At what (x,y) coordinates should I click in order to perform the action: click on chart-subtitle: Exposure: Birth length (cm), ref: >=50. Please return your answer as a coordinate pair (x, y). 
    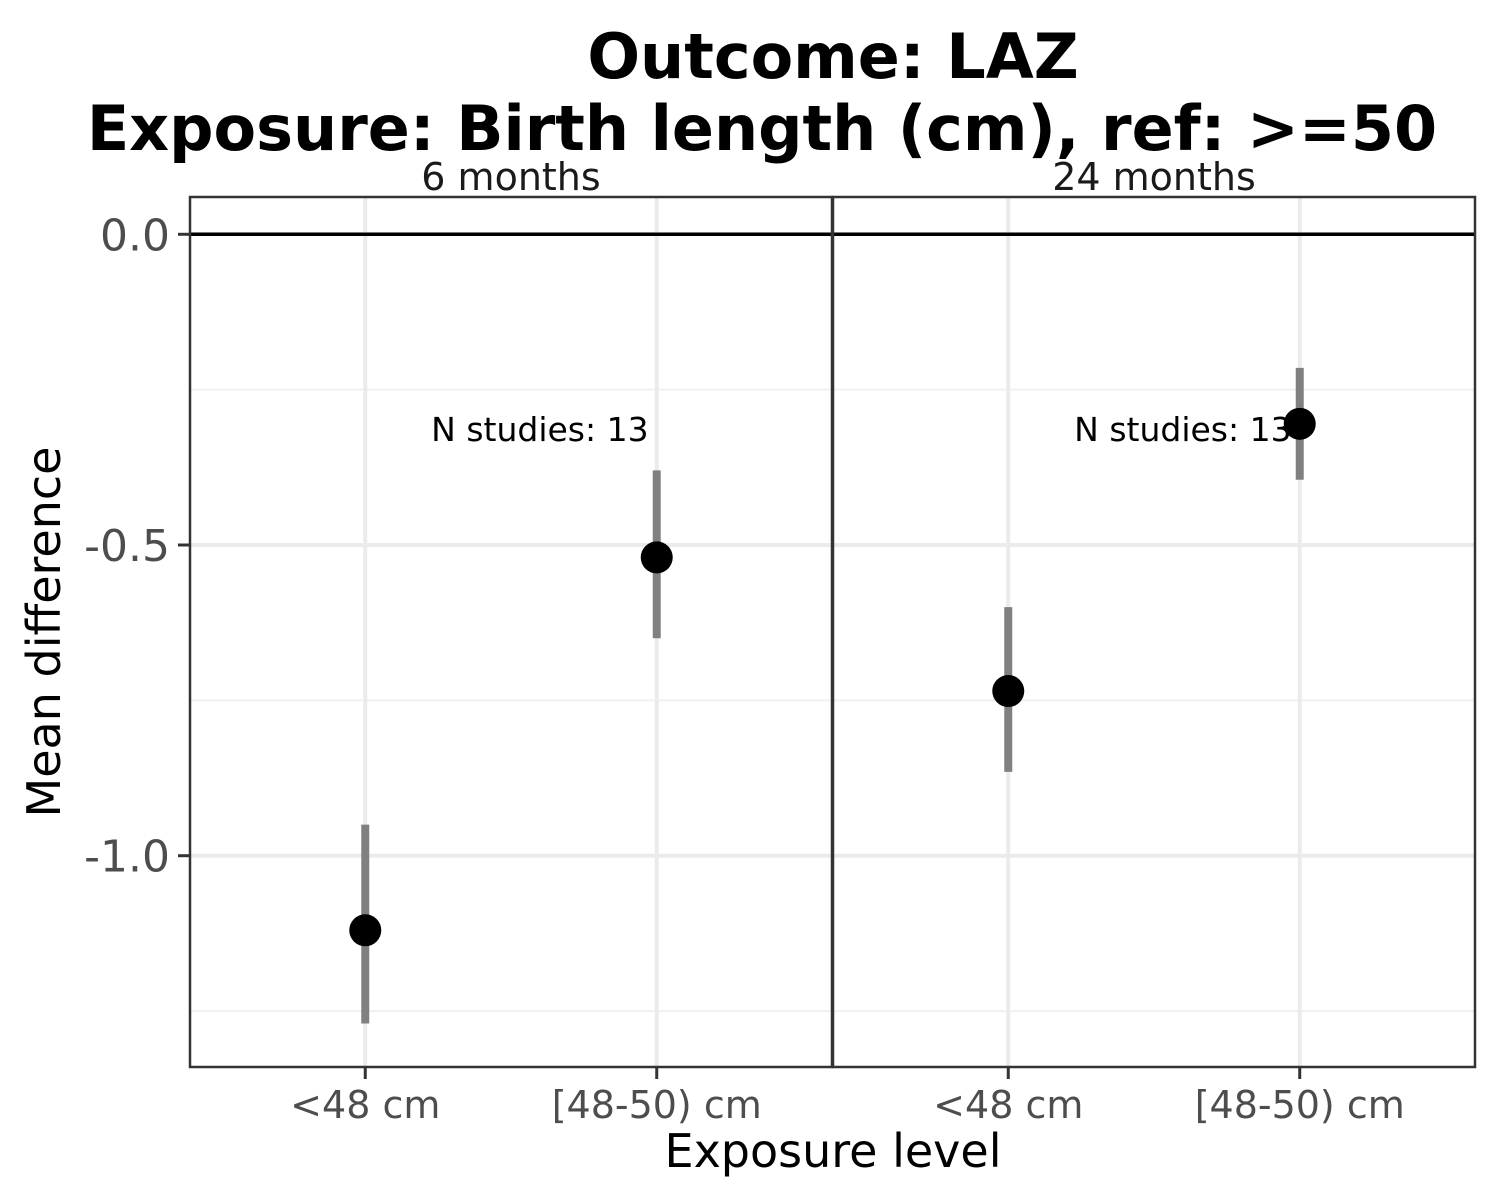
    Looking at the image, I should click on (762, 128).